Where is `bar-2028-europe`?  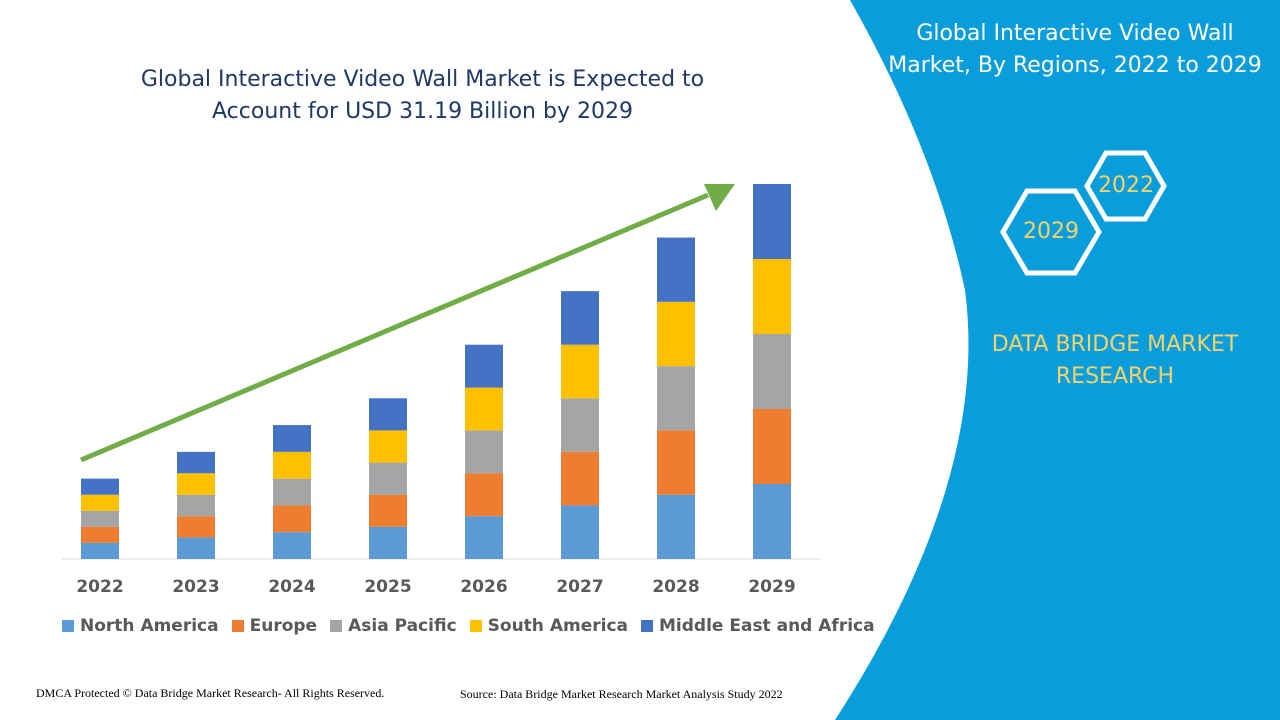 bar-2028-europe is located at coordinates (676, 462).